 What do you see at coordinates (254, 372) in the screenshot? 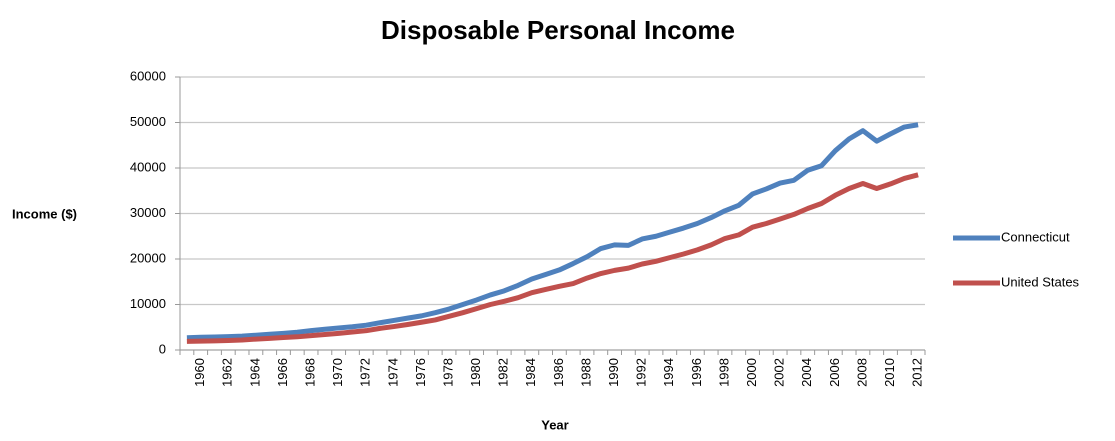
I see `x-tick-label: 1964` at bounding box center [254, 372].